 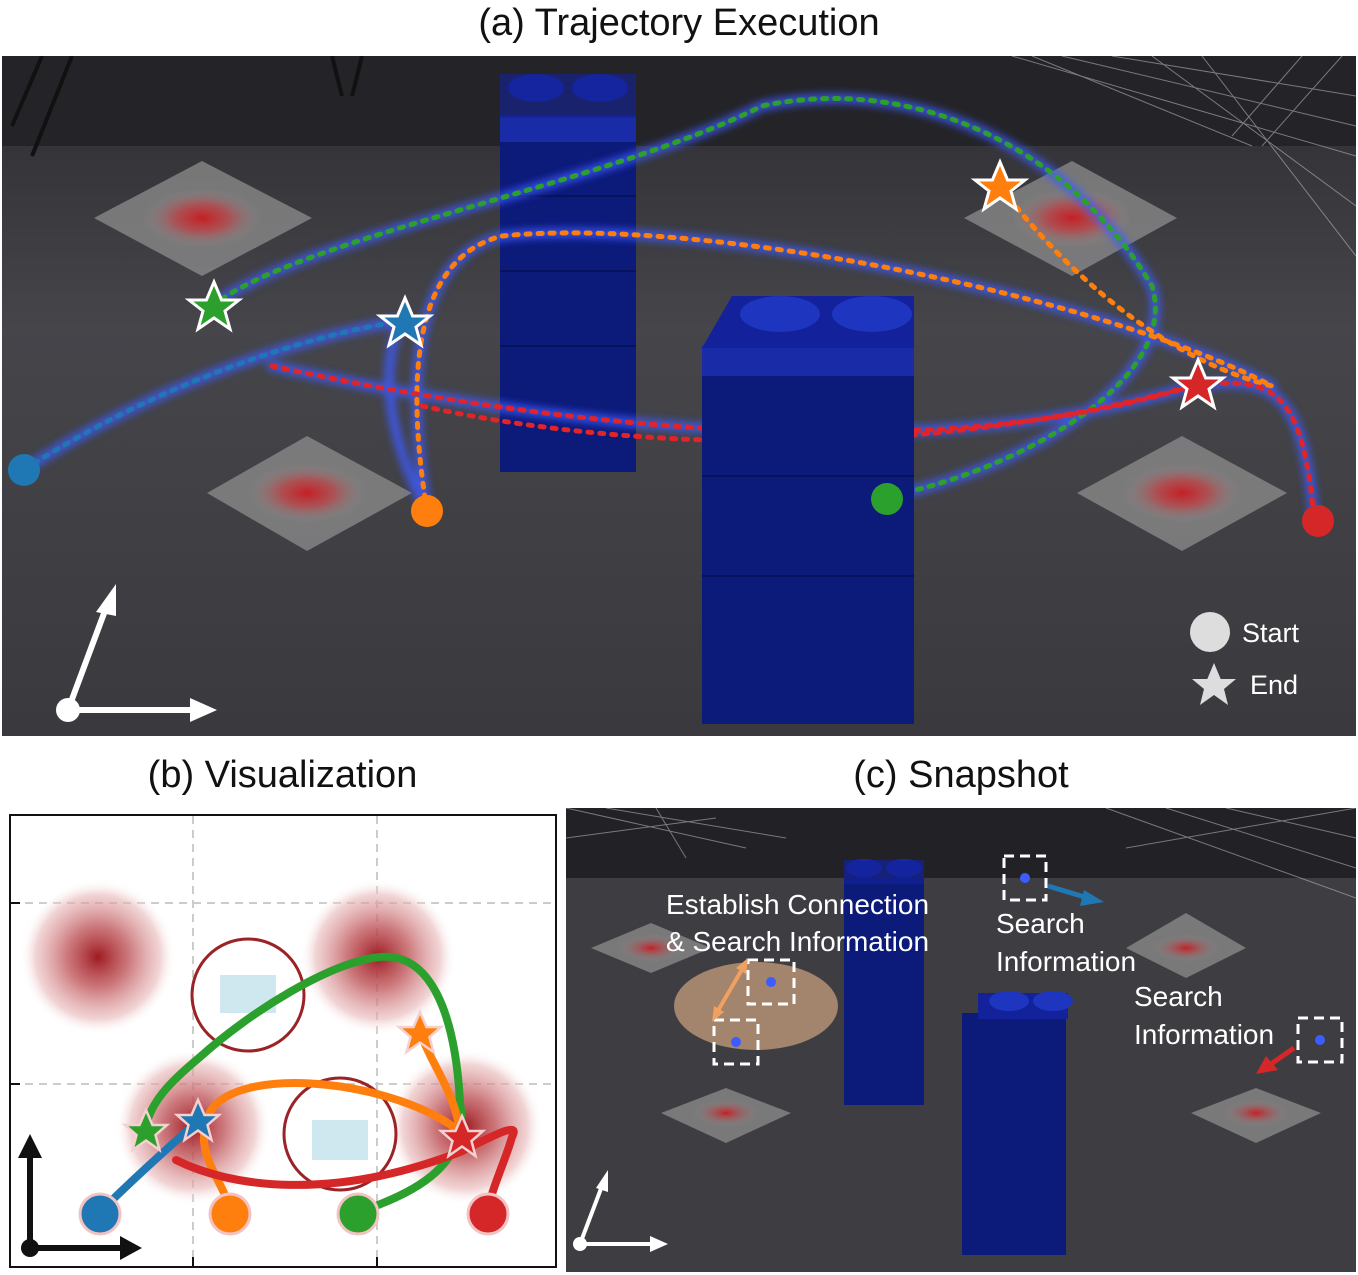 I want to click on panel-a-title: (a) Trajectory Execution, so click(x=679, y=23).